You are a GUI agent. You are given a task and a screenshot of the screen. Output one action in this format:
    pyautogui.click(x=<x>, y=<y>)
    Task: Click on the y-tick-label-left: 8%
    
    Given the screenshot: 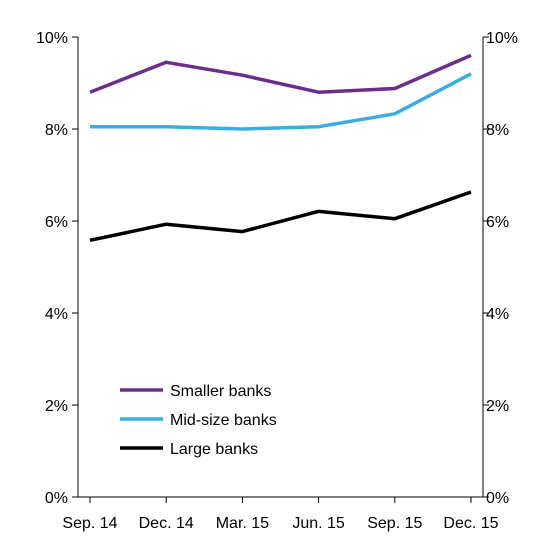 What is the action you would take?
    pyautogui.click(x=56, y=130)
    